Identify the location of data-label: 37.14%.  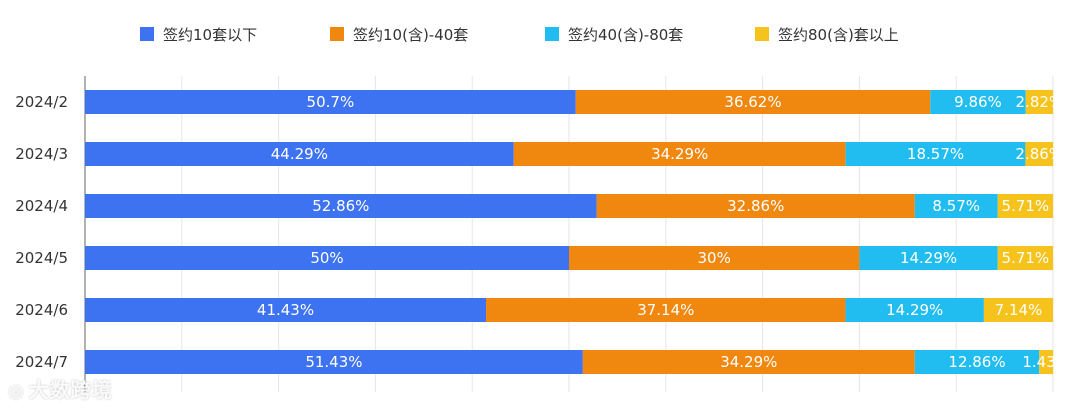
(665, 310).